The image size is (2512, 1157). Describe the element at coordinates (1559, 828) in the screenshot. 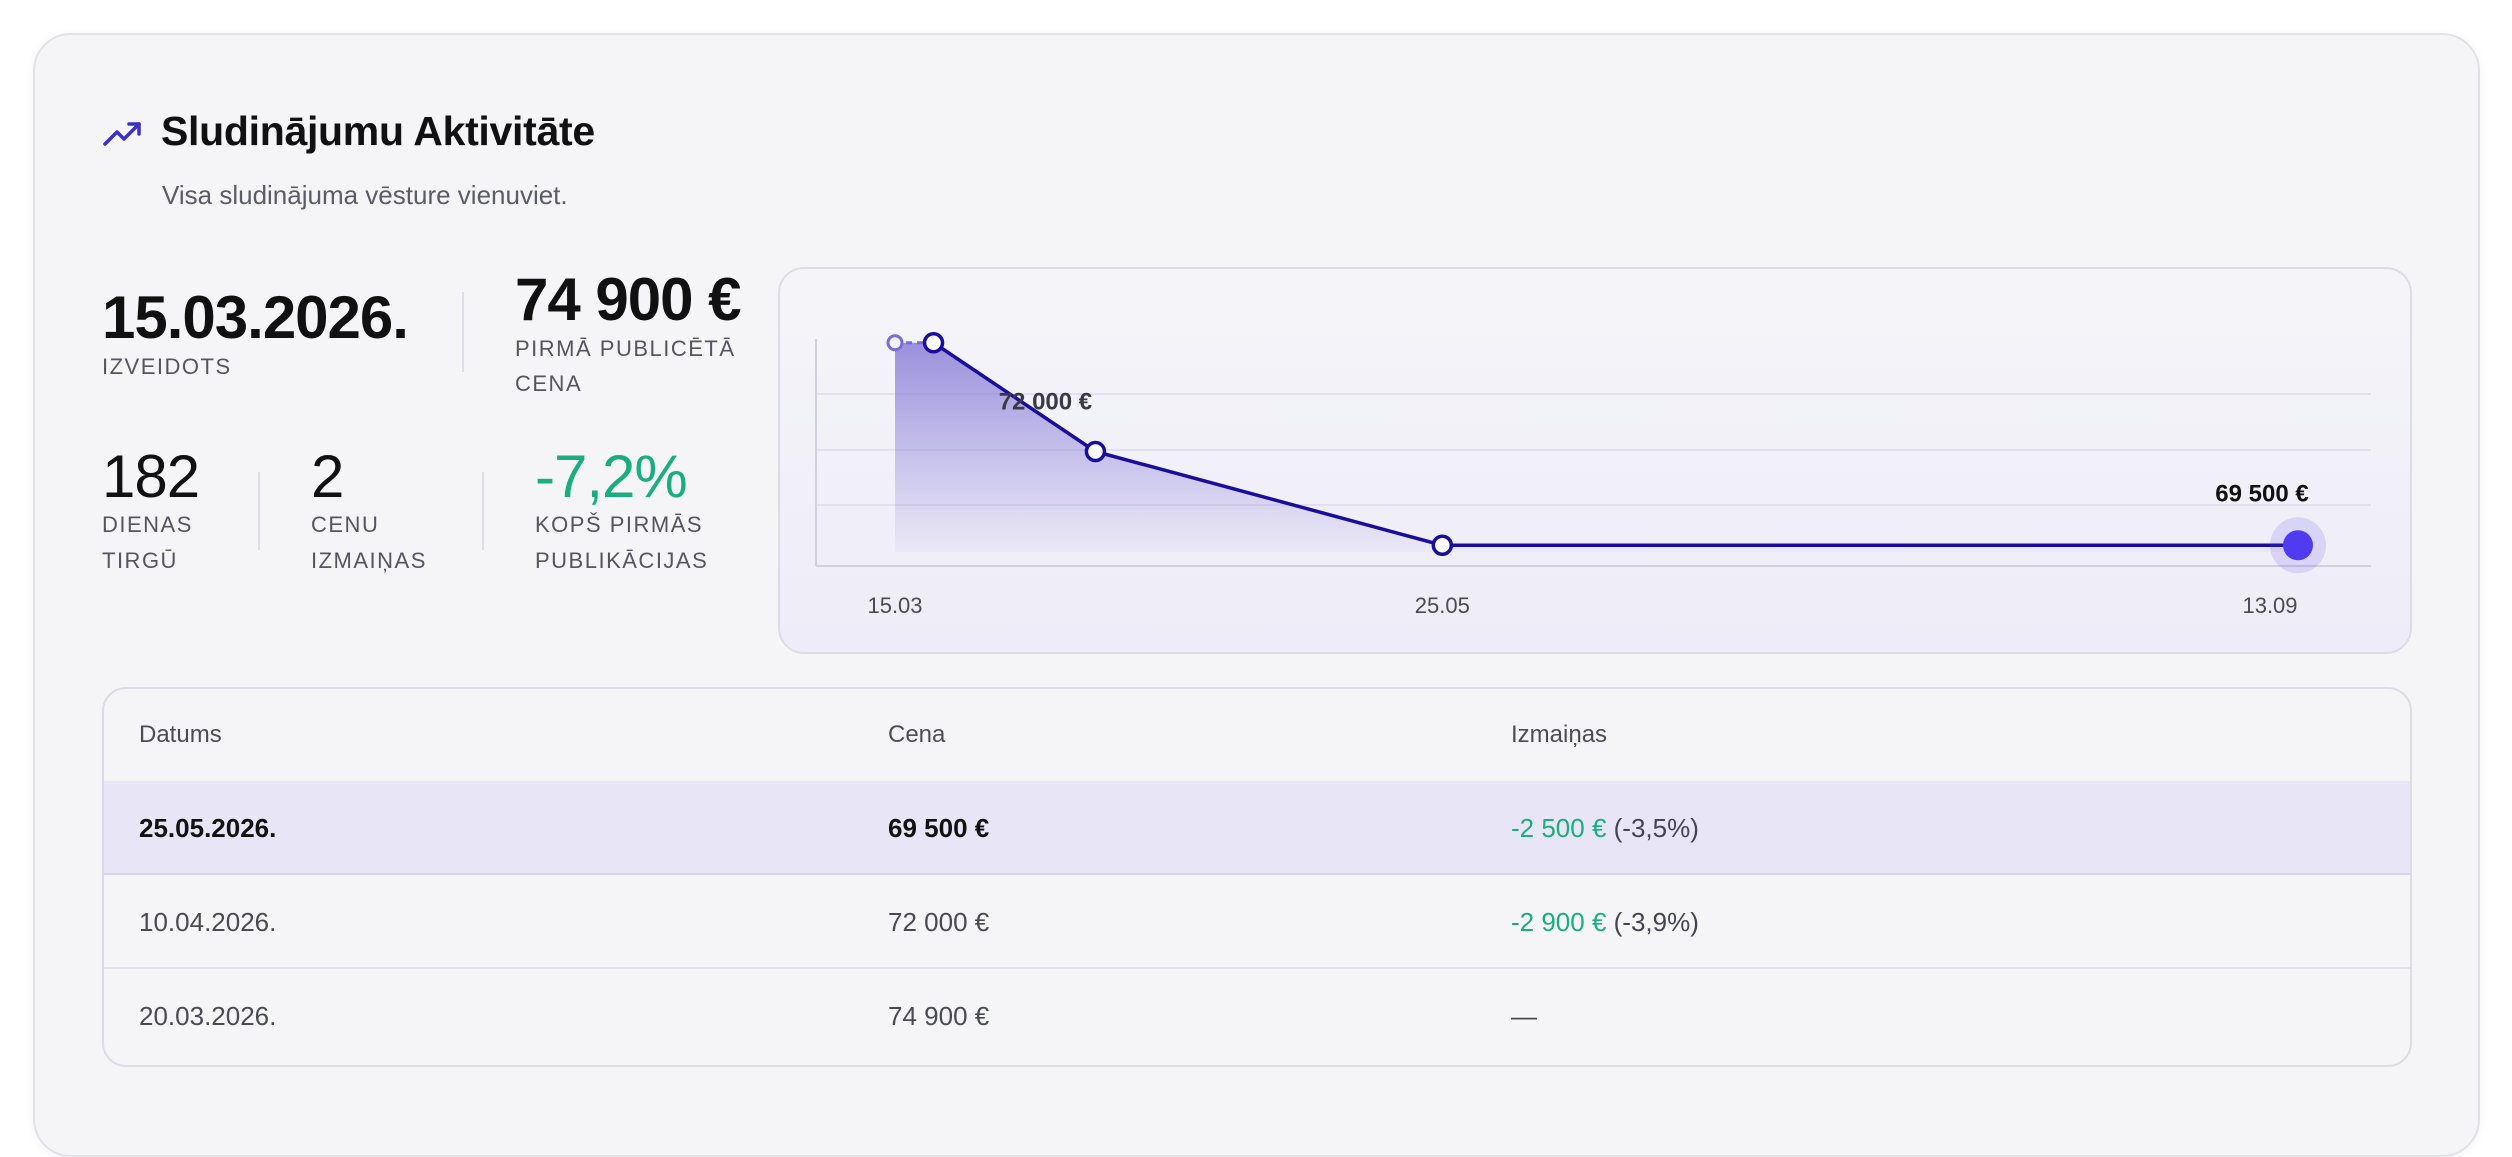

I see `row-change-amount: -2 500 €` at that location.